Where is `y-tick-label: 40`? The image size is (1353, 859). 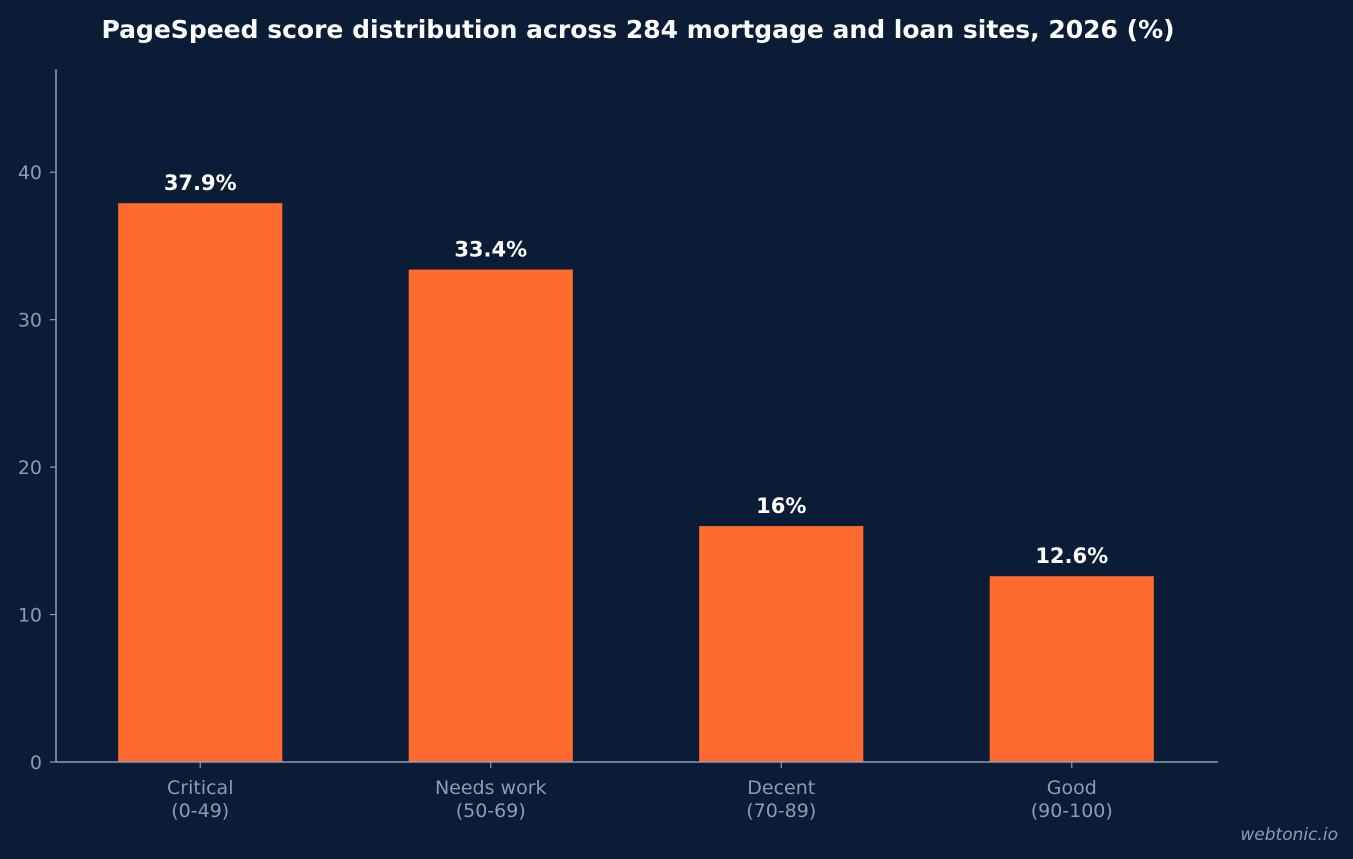
y-tick-label: 40 is located at coordinates (30, 173).